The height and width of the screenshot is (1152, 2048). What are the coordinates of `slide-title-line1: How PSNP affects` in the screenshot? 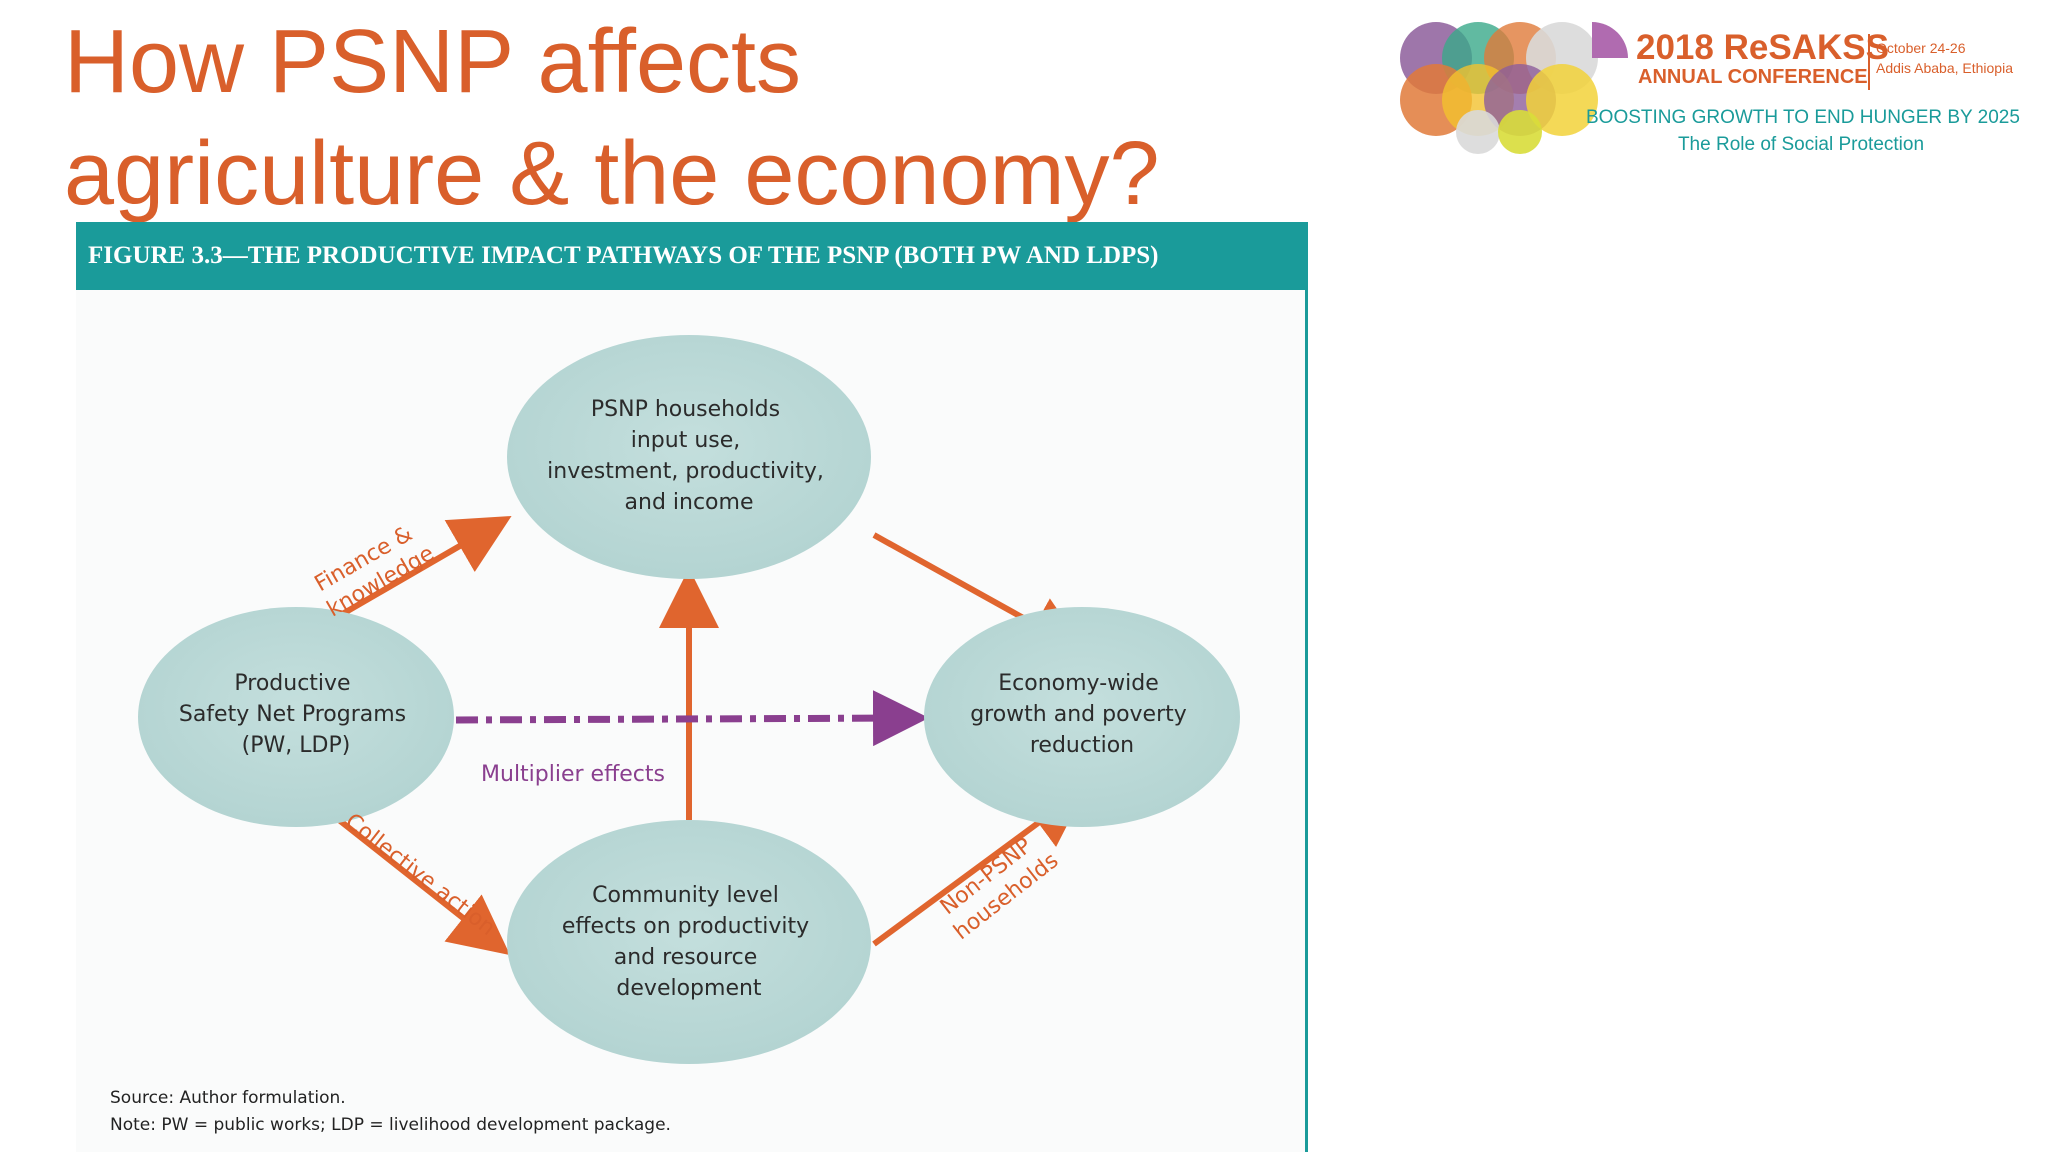 It's located at (433, 62).